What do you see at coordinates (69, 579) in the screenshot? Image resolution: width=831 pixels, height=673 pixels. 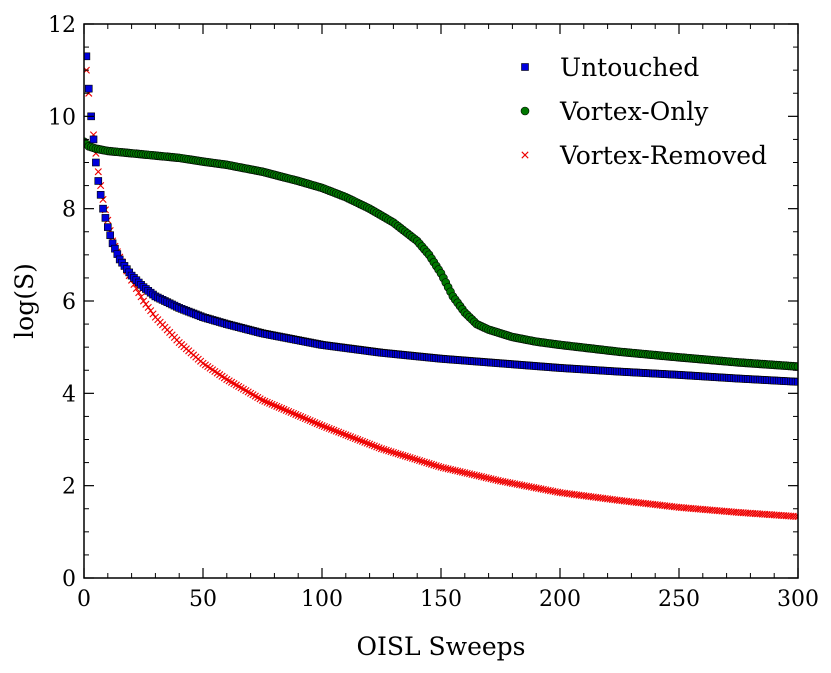 I see `y-tick-label: 0` at bounding box center [69, 579].